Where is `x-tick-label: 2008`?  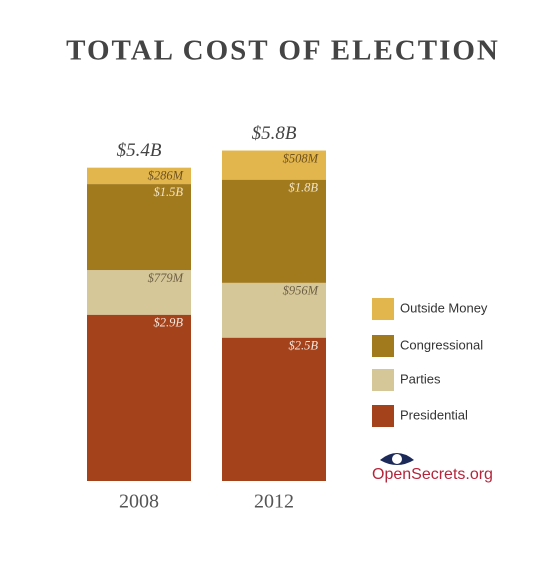
x-tick-label: 2008 is located at coordinates (139, 502).